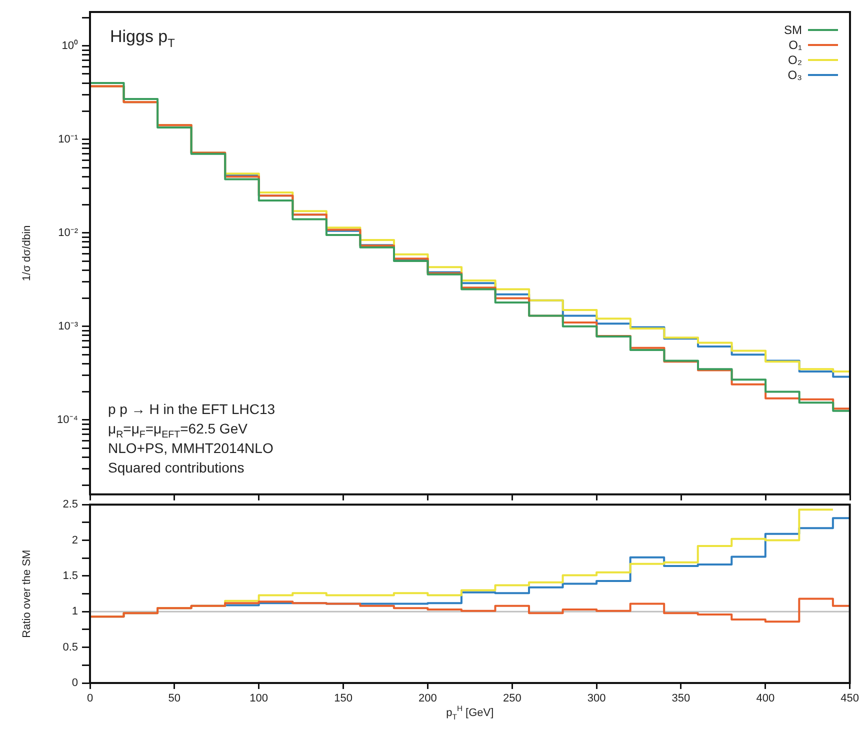  What do you see at coordinates (427, 698) in the screenshot?
I see `x-tick-label: 200` at bounding box center [427, 698].